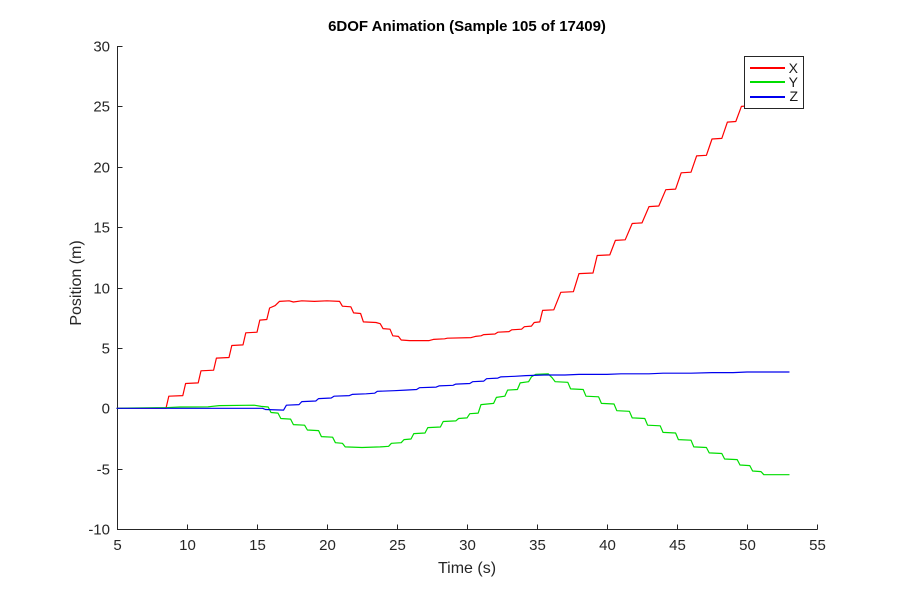 This screenshot has width=900, height=600. What do you see at coordinates (99, 530) in the screenshot?
I see `y-tick-label: -10` at bounding box center [99, 530].